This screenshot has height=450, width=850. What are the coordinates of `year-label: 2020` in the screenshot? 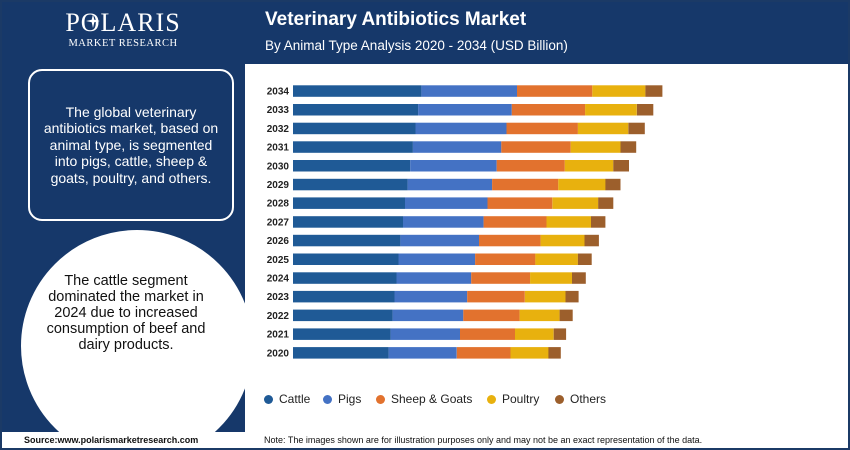 It's located at (278, 353).